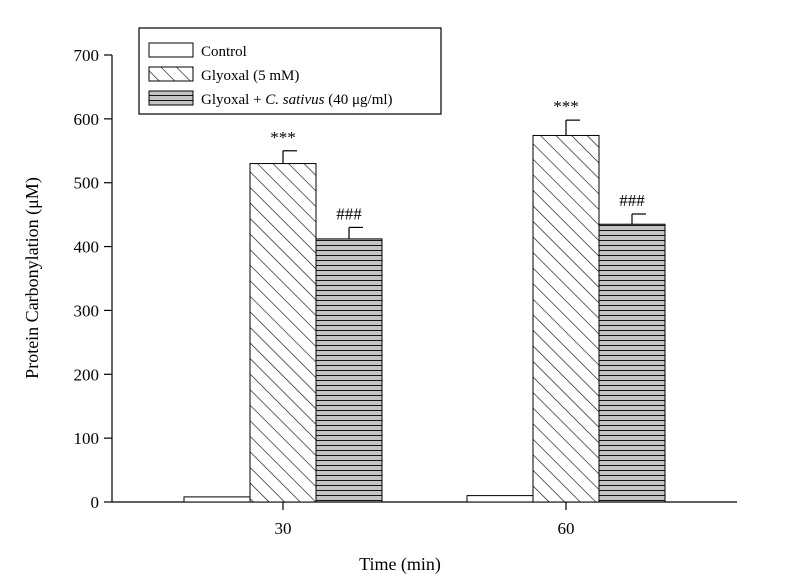 The width and height of the screenshot is (787, 588). Describe the element at coordinates (87, 119) in the screenshot. I see `y-tick-label: 600` at that location.